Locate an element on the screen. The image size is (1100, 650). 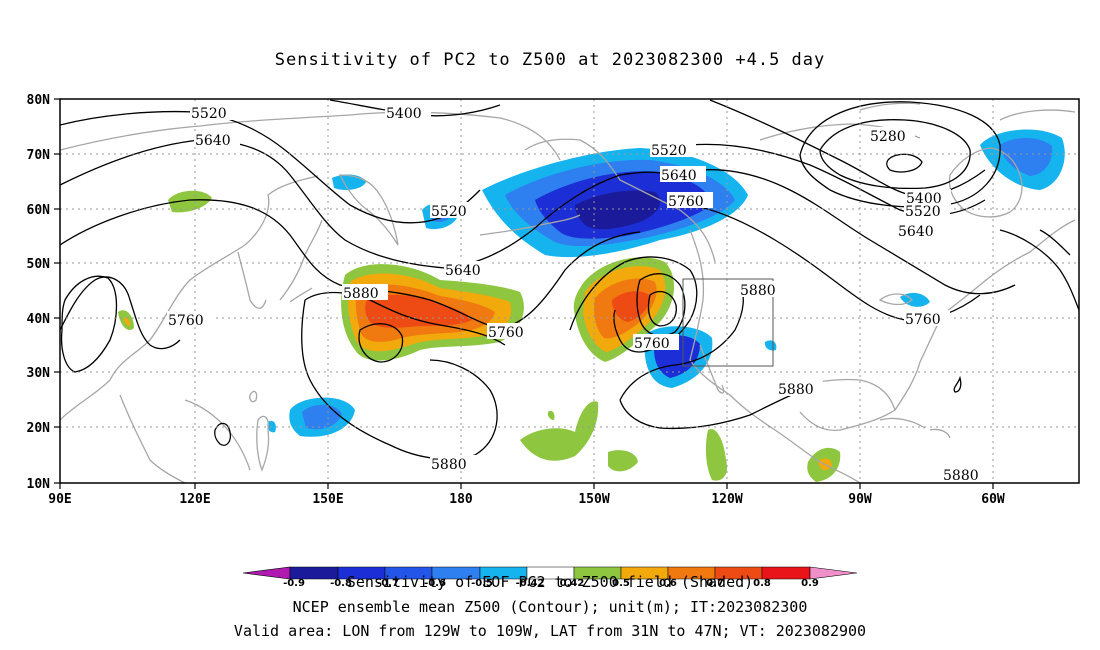
contour-label: 5280 is located at coordinates (888, 137).